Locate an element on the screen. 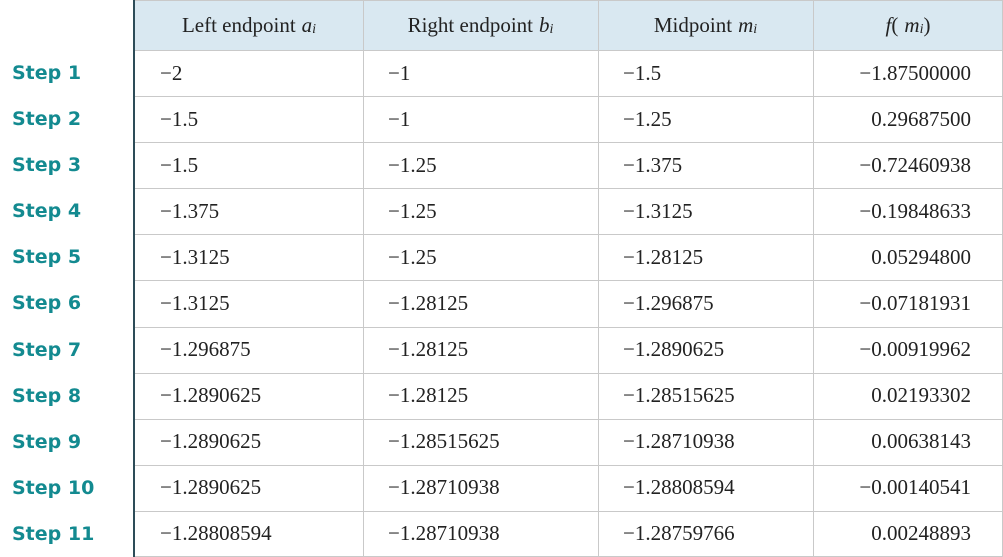 The image size is (1003, 557). table-cell: 0.02193302 is located at coordinates (921, 395).